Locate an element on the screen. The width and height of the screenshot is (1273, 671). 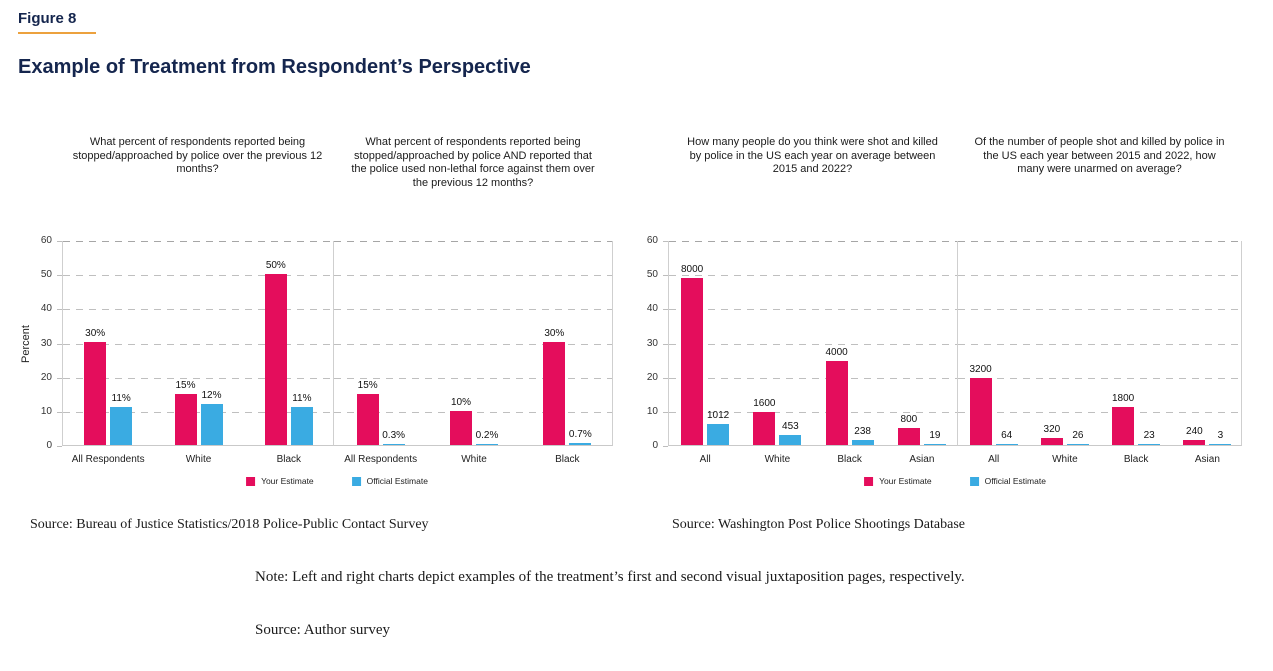
category-label: All is located at coordinates (705, 459).